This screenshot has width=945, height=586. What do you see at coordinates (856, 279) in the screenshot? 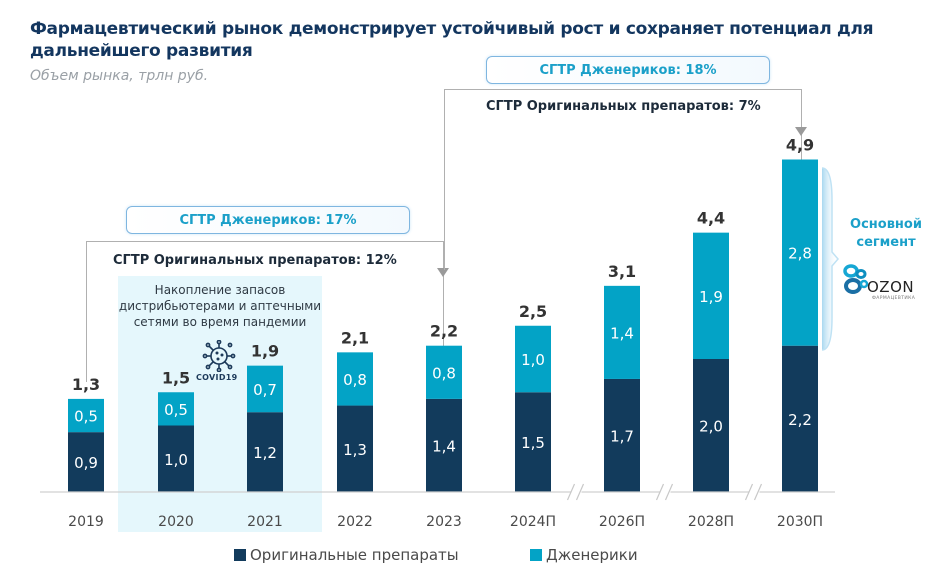
I see `ozon-logo-icon` at bounding box center [856, 279].